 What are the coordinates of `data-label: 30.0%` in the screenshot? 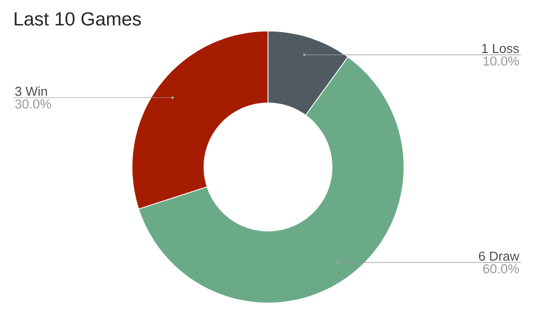 It's located at (33, 104).